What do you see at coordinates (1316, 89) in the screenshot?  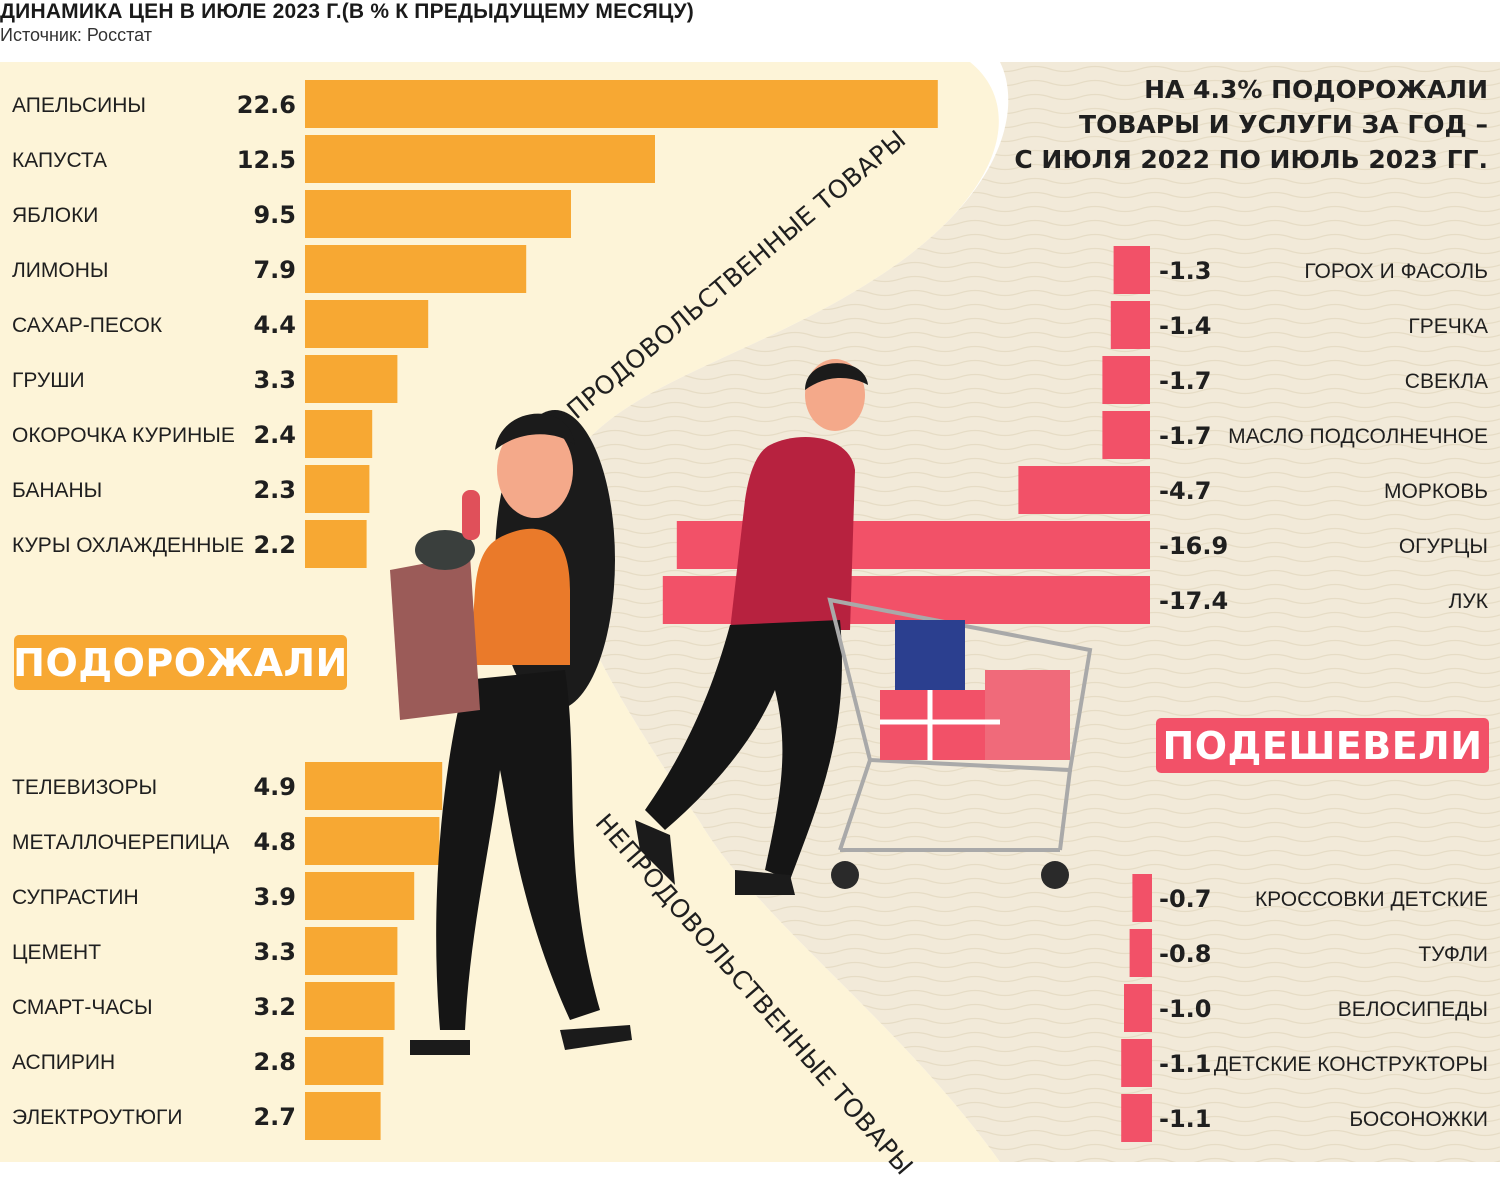 I see `annual-note-line-1: НА 4.3% ПОДОРОЖАЛИ` at bounding box center [1316, 89].